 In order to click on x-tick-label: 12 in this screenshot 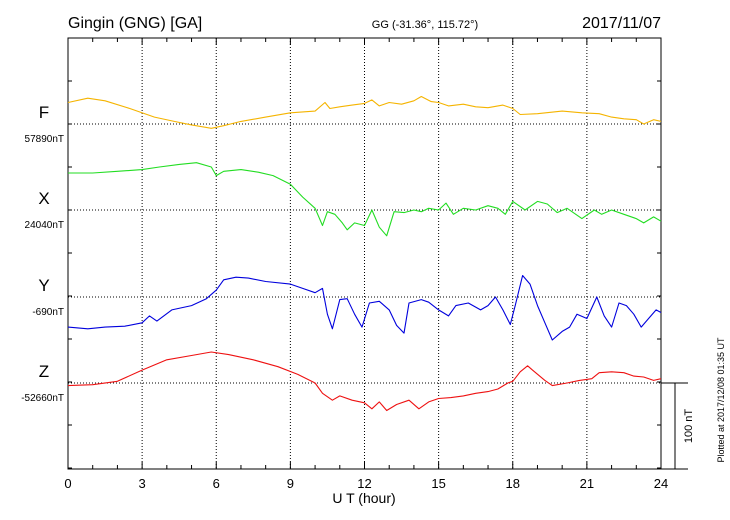, I will do `click(364, 483)`.